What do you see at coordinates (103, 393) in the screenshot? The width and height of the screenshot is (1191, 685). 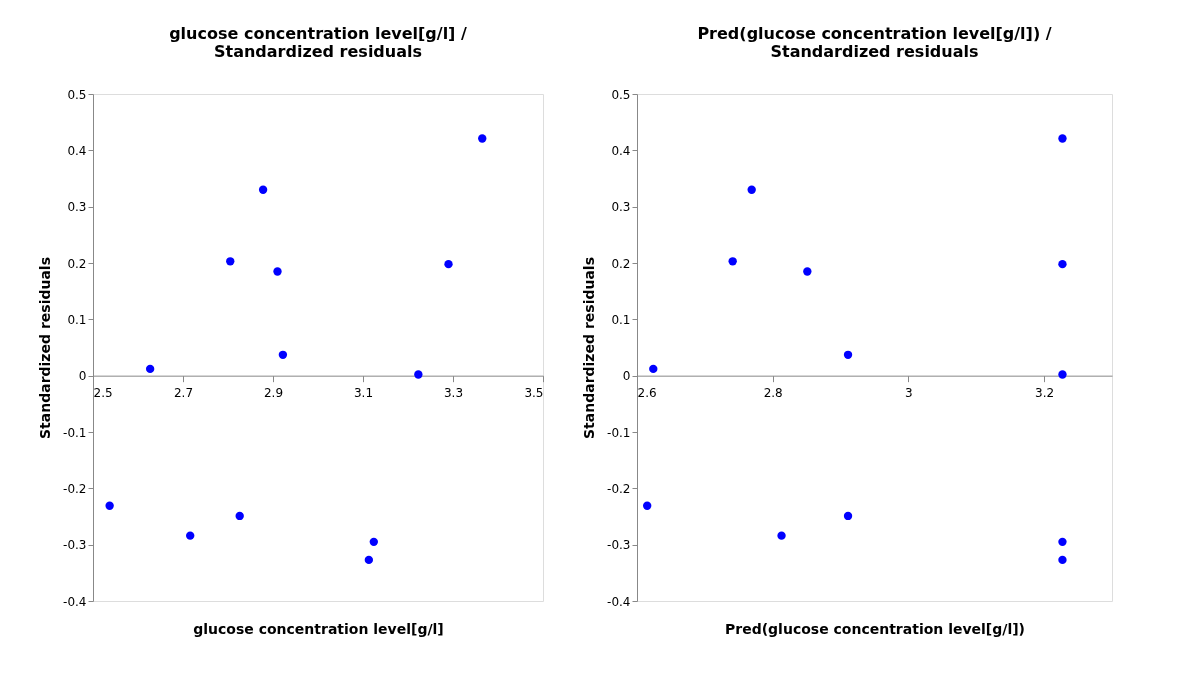 I see `x-tick-label: 2.5` at bounding box center [103, 393].